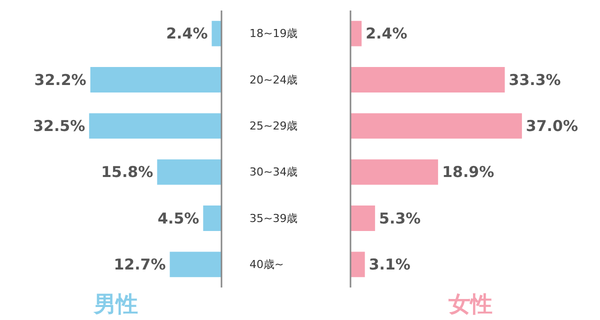  What do you see at coordinates (59, 125) in the screenshot?
I see `data-label: 32.5%` at bounding box center [59, 125].